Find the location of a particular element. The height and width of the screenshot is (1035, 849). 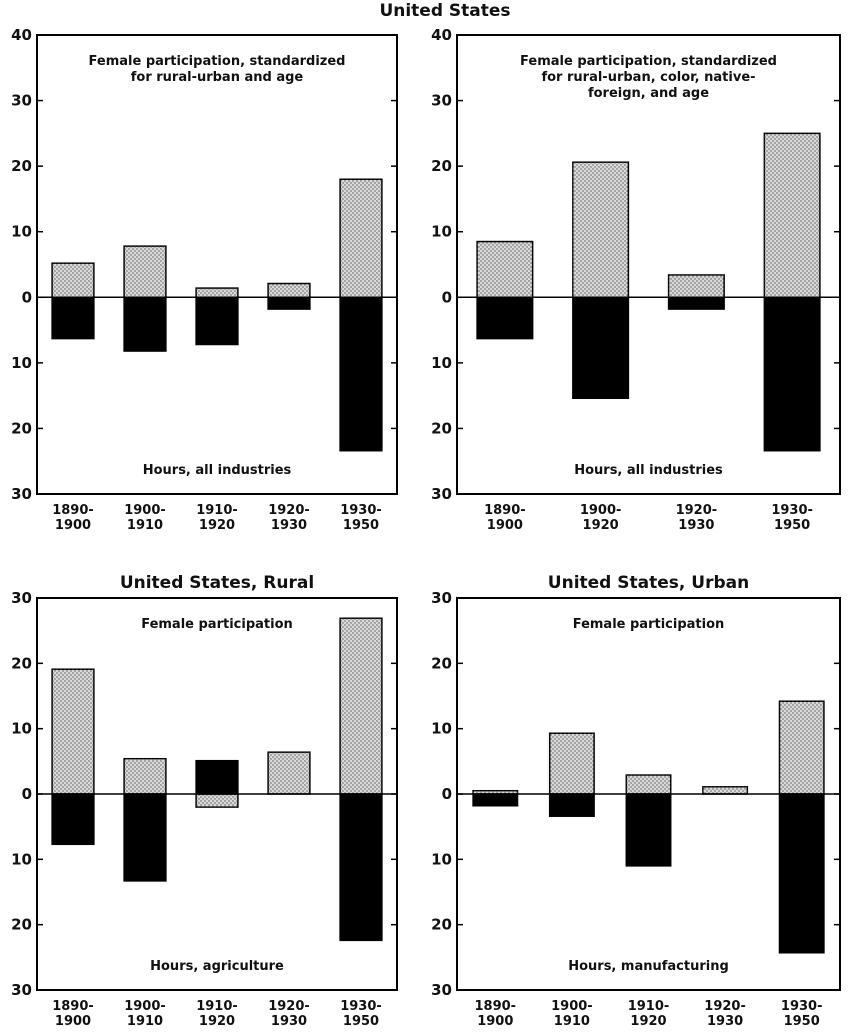

x-tick-label: 1900-1920 is located at coordinates (601, 518).